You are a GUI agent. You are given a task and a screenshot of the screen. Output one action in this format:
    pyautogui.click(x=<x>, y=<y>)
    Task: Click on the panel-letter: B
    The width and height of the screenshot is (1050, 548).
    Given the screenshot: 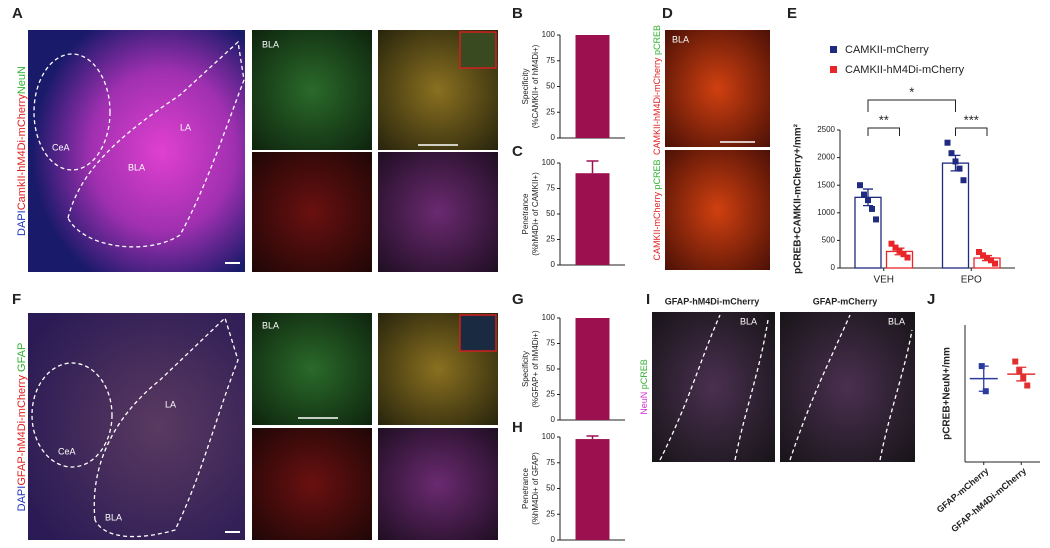 What is the action you would take?
    pyautogui.click(x=517, y=13)
    